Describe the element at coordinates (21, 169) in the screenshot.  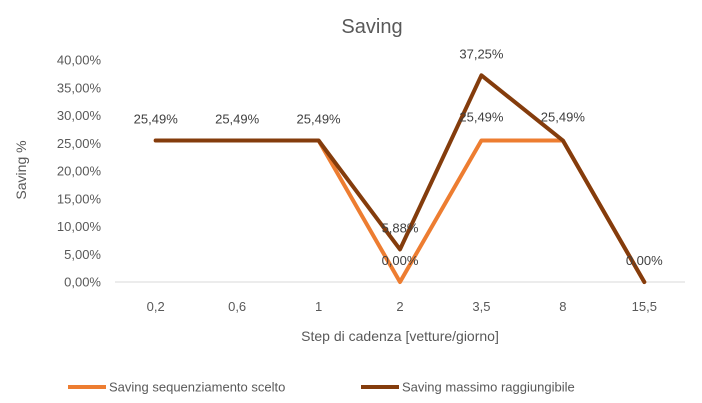
I see `y-axis-label: Saving %` at that location.